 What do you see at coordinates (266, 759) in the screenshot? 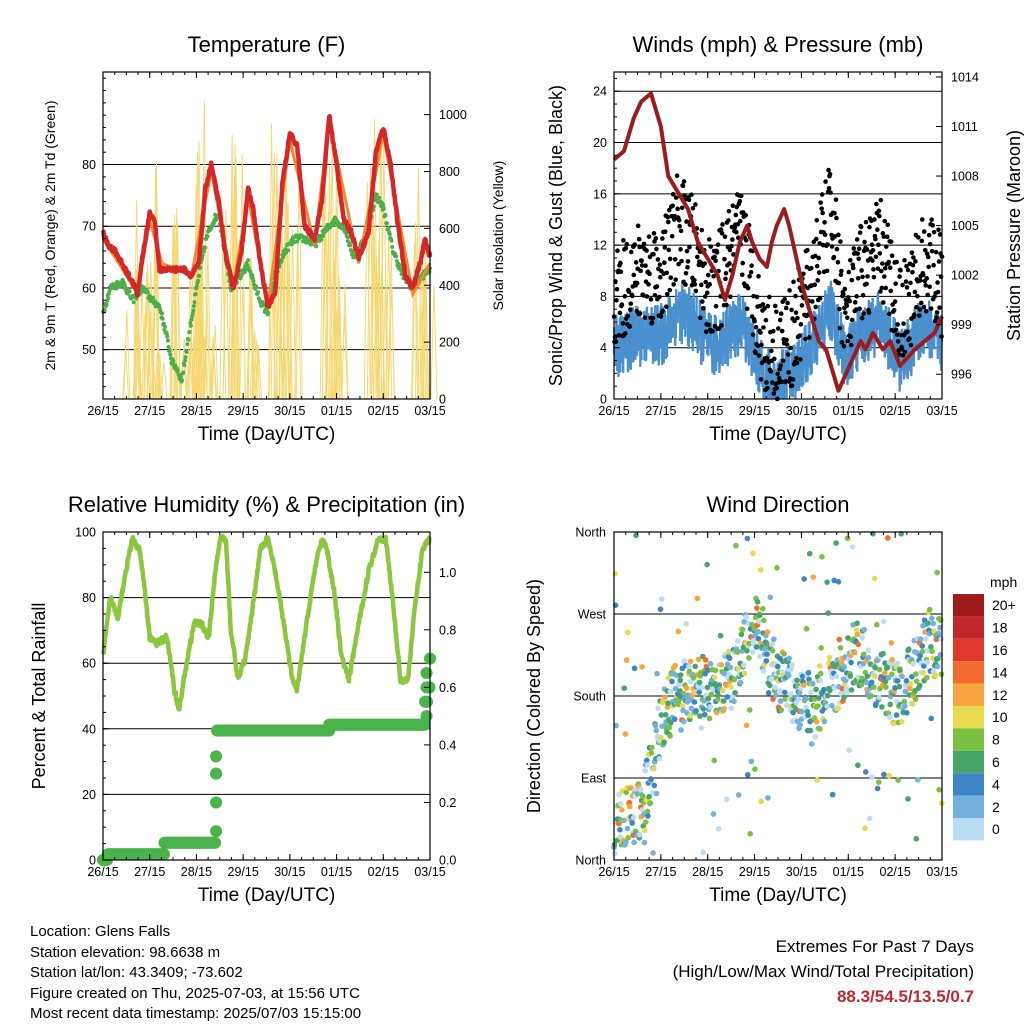
I see `precip-series` at bounding box center [266, 759].